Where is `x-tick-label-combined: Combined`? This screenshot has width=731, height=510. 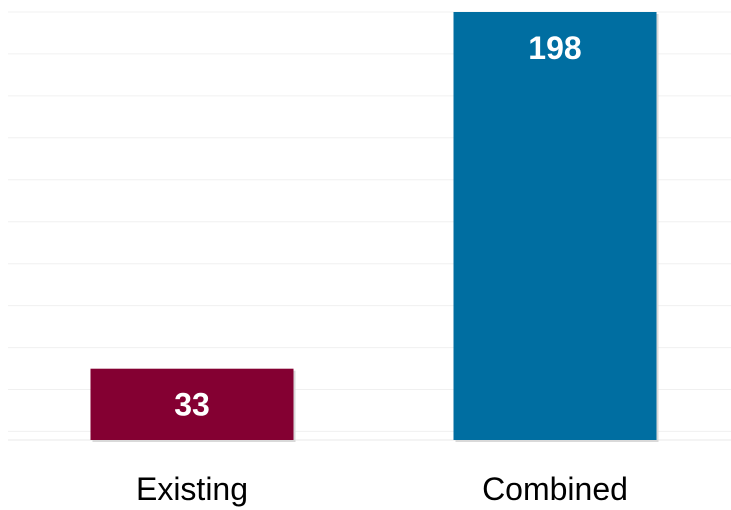
x-tick-label-combined: Combined is located at coordinates (555, 489).